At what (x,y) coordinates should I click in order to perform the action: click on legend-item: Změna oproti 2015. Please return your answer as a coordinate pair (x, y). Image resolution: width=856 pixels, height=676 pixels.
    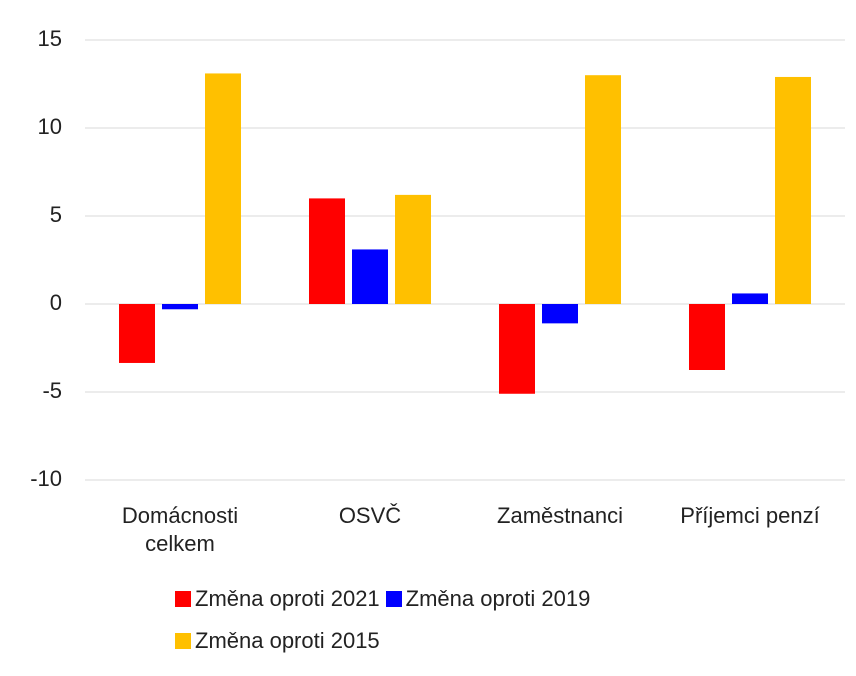
    Looking at the image, I should click on (277, 641).